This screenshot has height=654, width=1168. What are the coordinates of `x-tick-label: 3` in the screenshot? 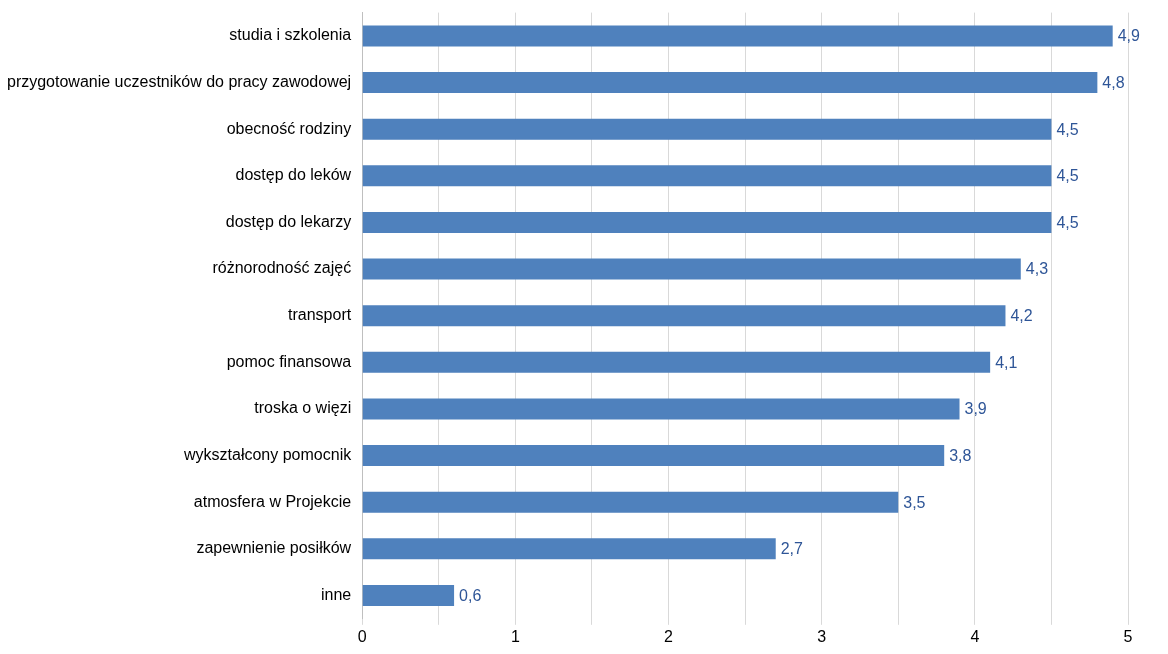 It's located at (822, 636).